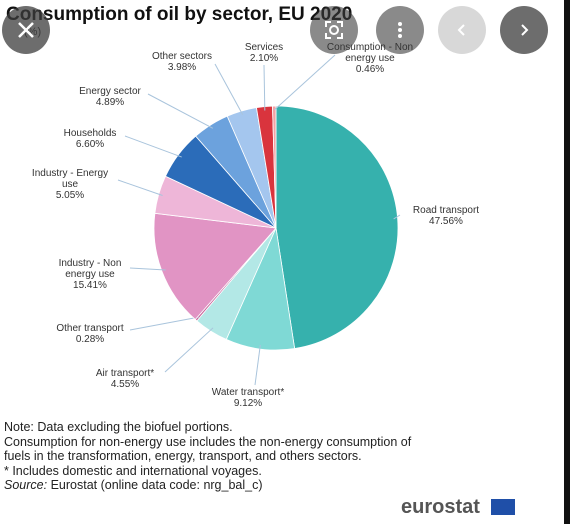 The width and height of the screenshot is (570, 524). I want to click on close-button, so click(26, 30).